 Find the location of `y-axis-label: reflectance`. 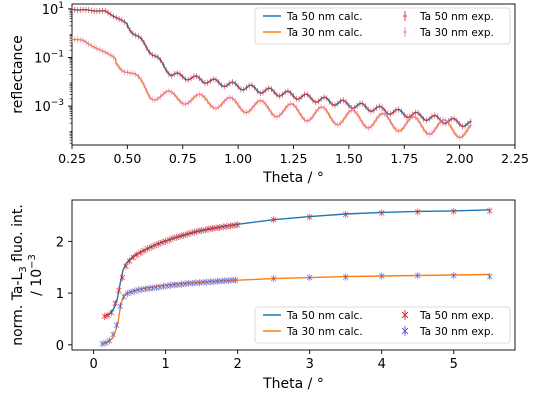

y-axis-label: reflectance is located at coordinates (18, 74).